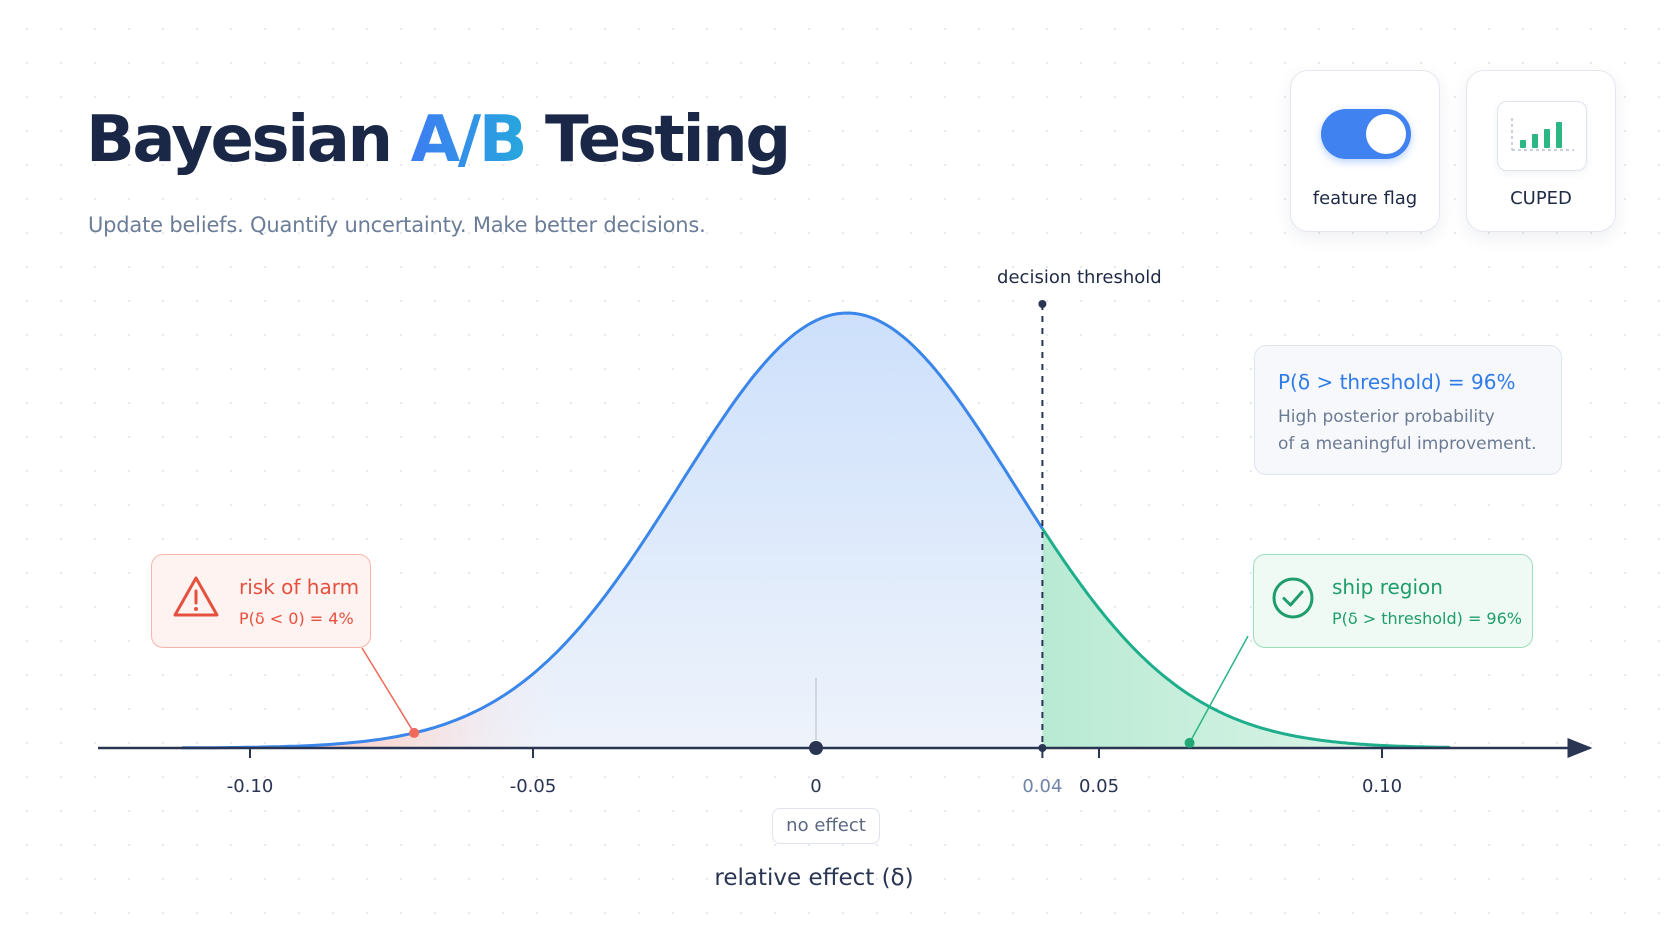 The height and width of the screenshot is (941, 1672). What do you see at coordinates (1365, 198) in the screenshot?
I see `feature-flag-label: feature flag` at bounding box center [1365, 198].